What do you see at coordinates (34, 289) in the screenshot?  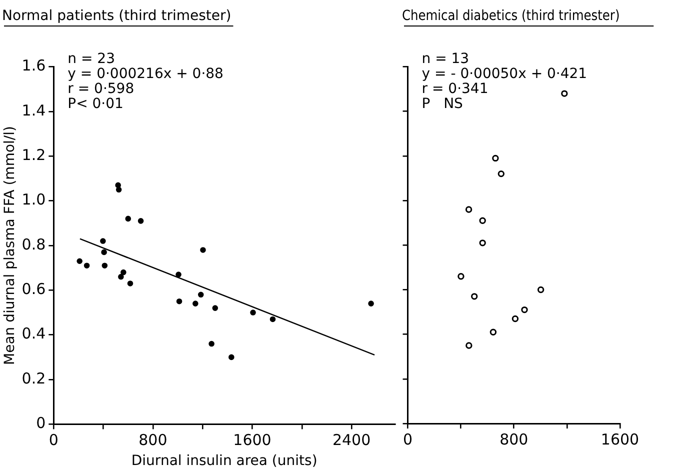 I see `y-tick-label: 0.6` at bounding box center [34, 289].